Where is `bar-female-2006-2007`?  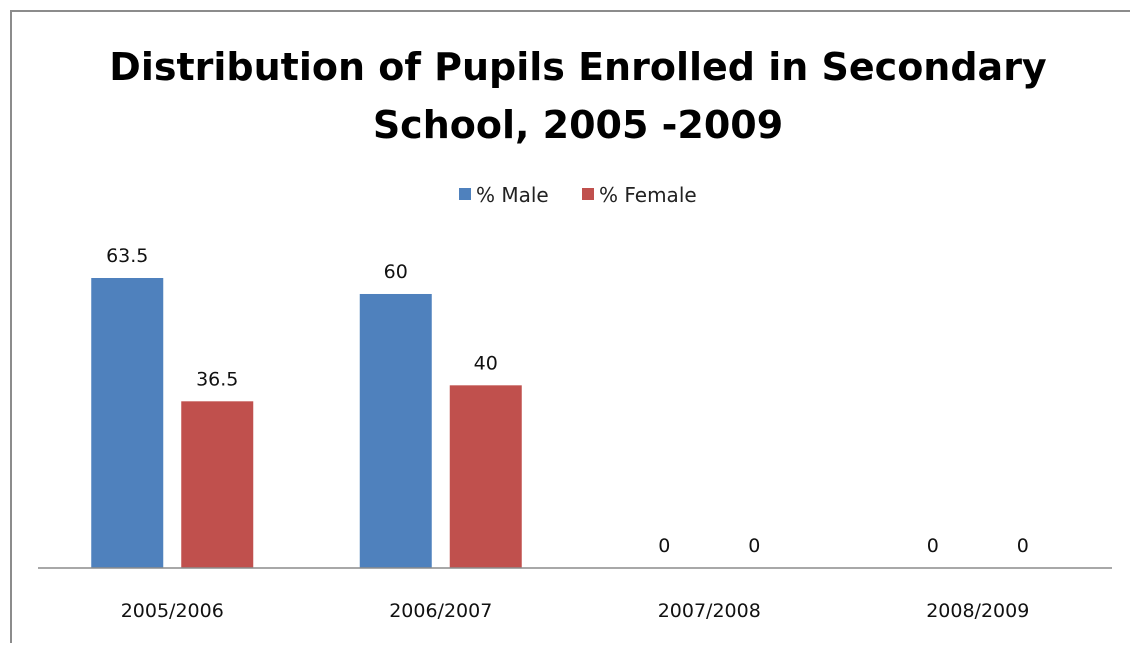
bar-female-2006-2007 is located at coordinates (485, 476).